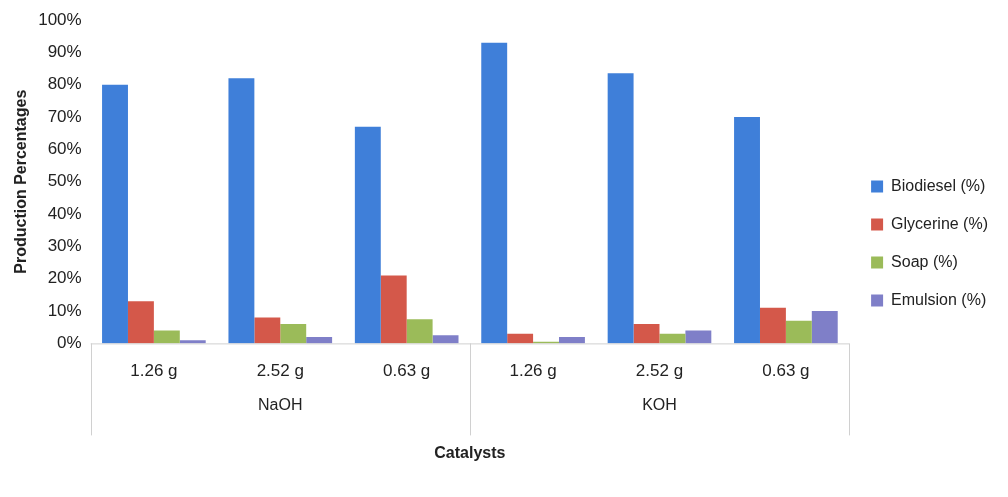 This screenshot has width=1008, height=497. What do you see at coordinates (21, 181) in the screenshot?
I see `y-axis-title: Production Percentages` at bounding box center [21, 181].